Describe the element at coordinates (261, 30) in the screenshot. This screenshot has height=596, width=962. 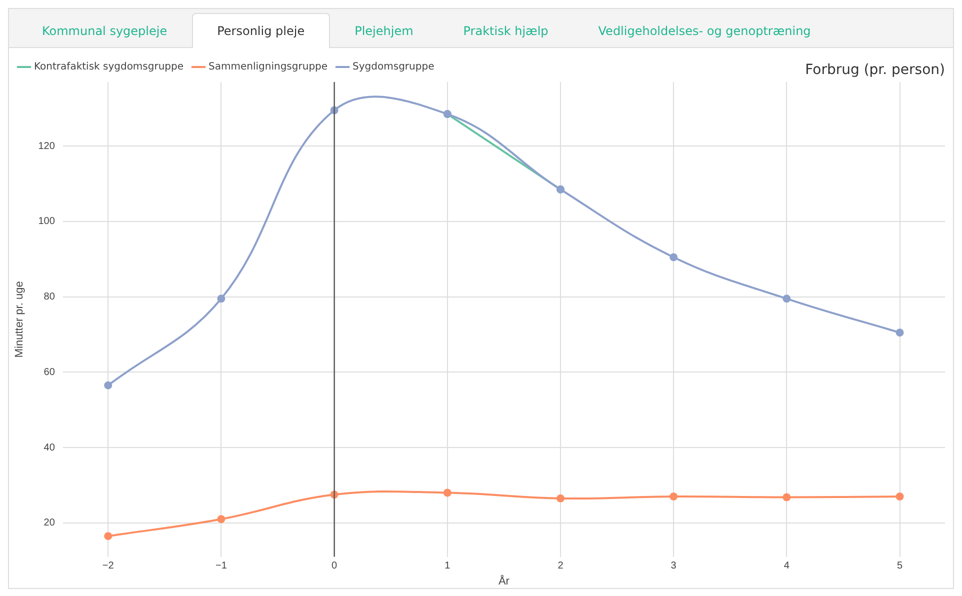
I see `text: Personlig pleje` at that location.